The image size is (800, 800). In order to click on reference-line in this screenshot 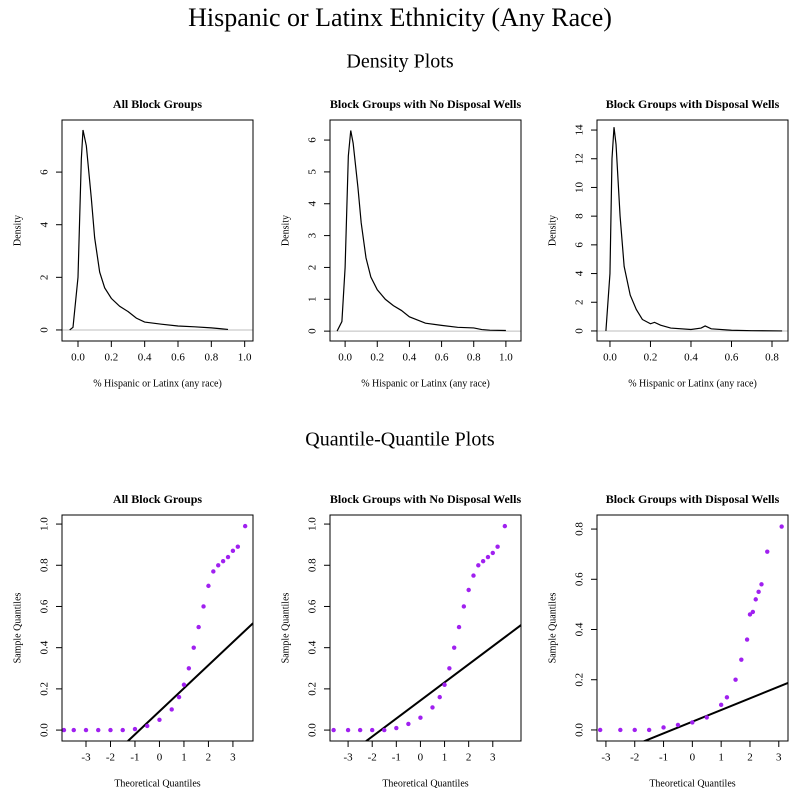, I will do `click(189, 681)`.